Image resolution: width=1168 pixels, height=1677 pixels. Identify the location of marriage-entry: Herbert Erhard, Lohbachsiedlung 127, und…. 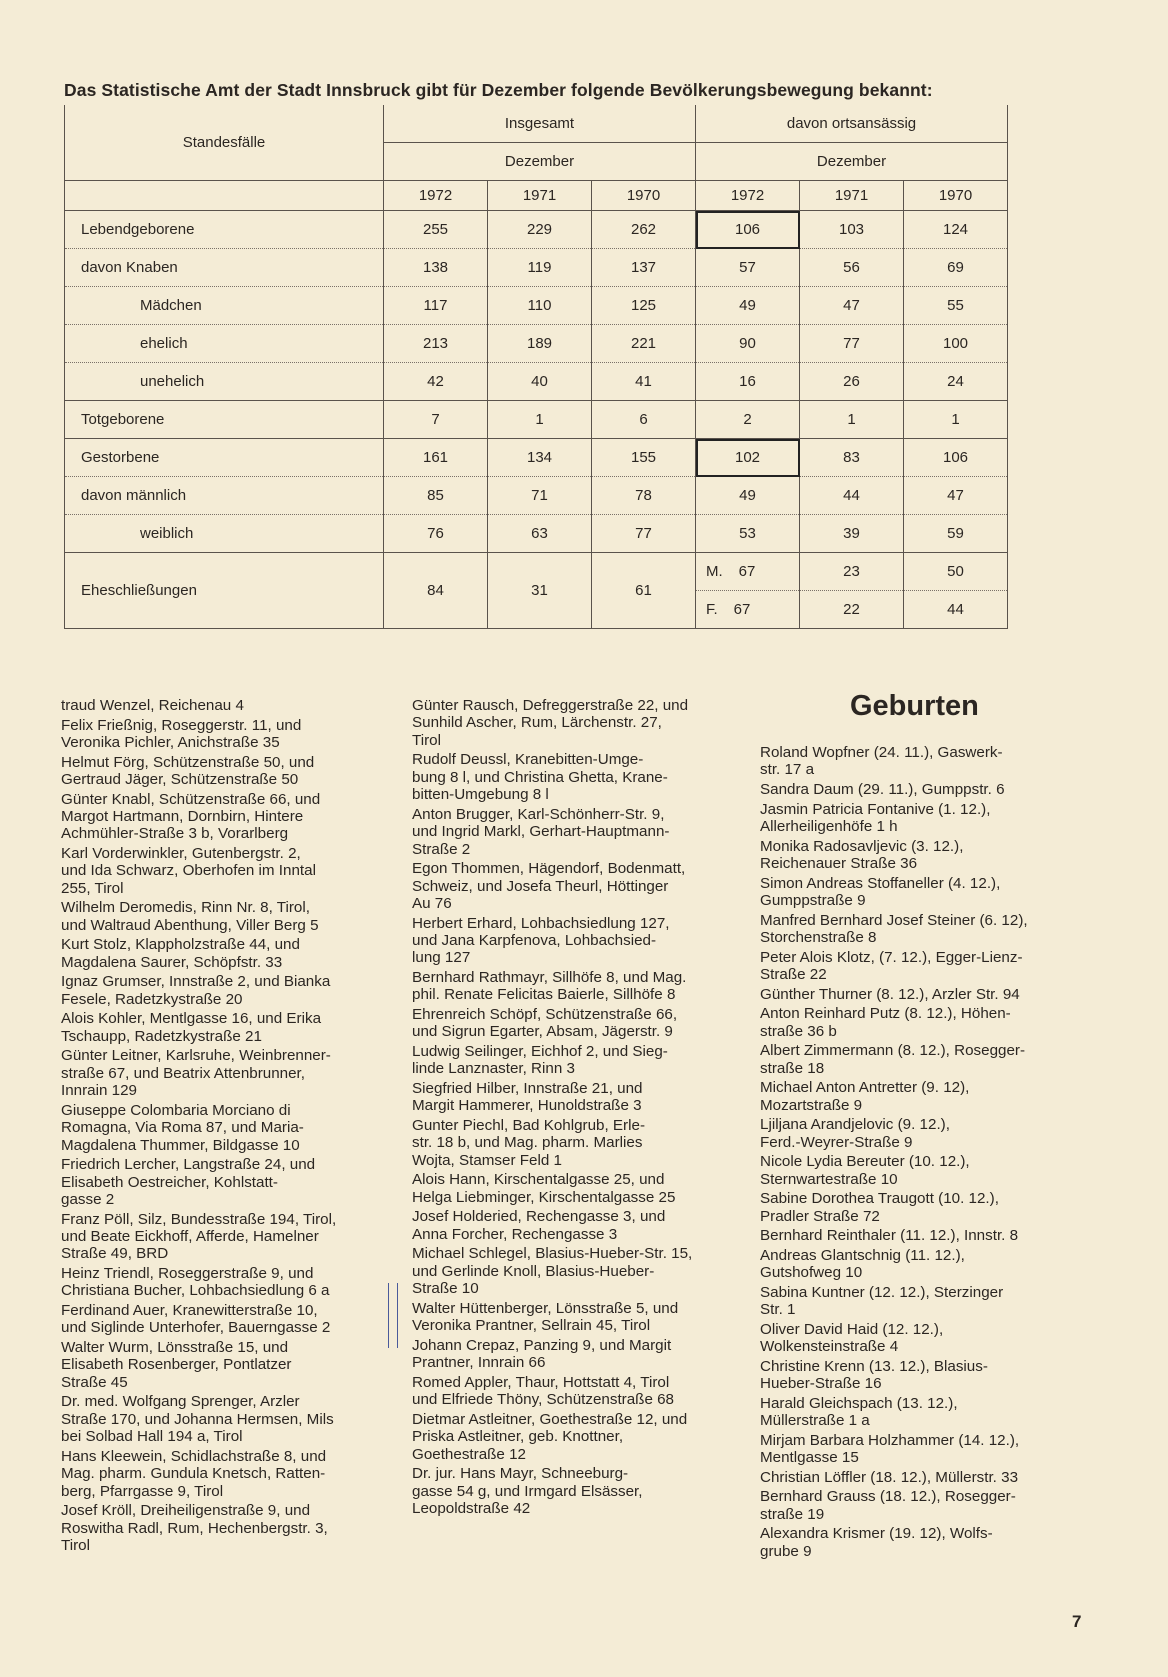
(541, 940).